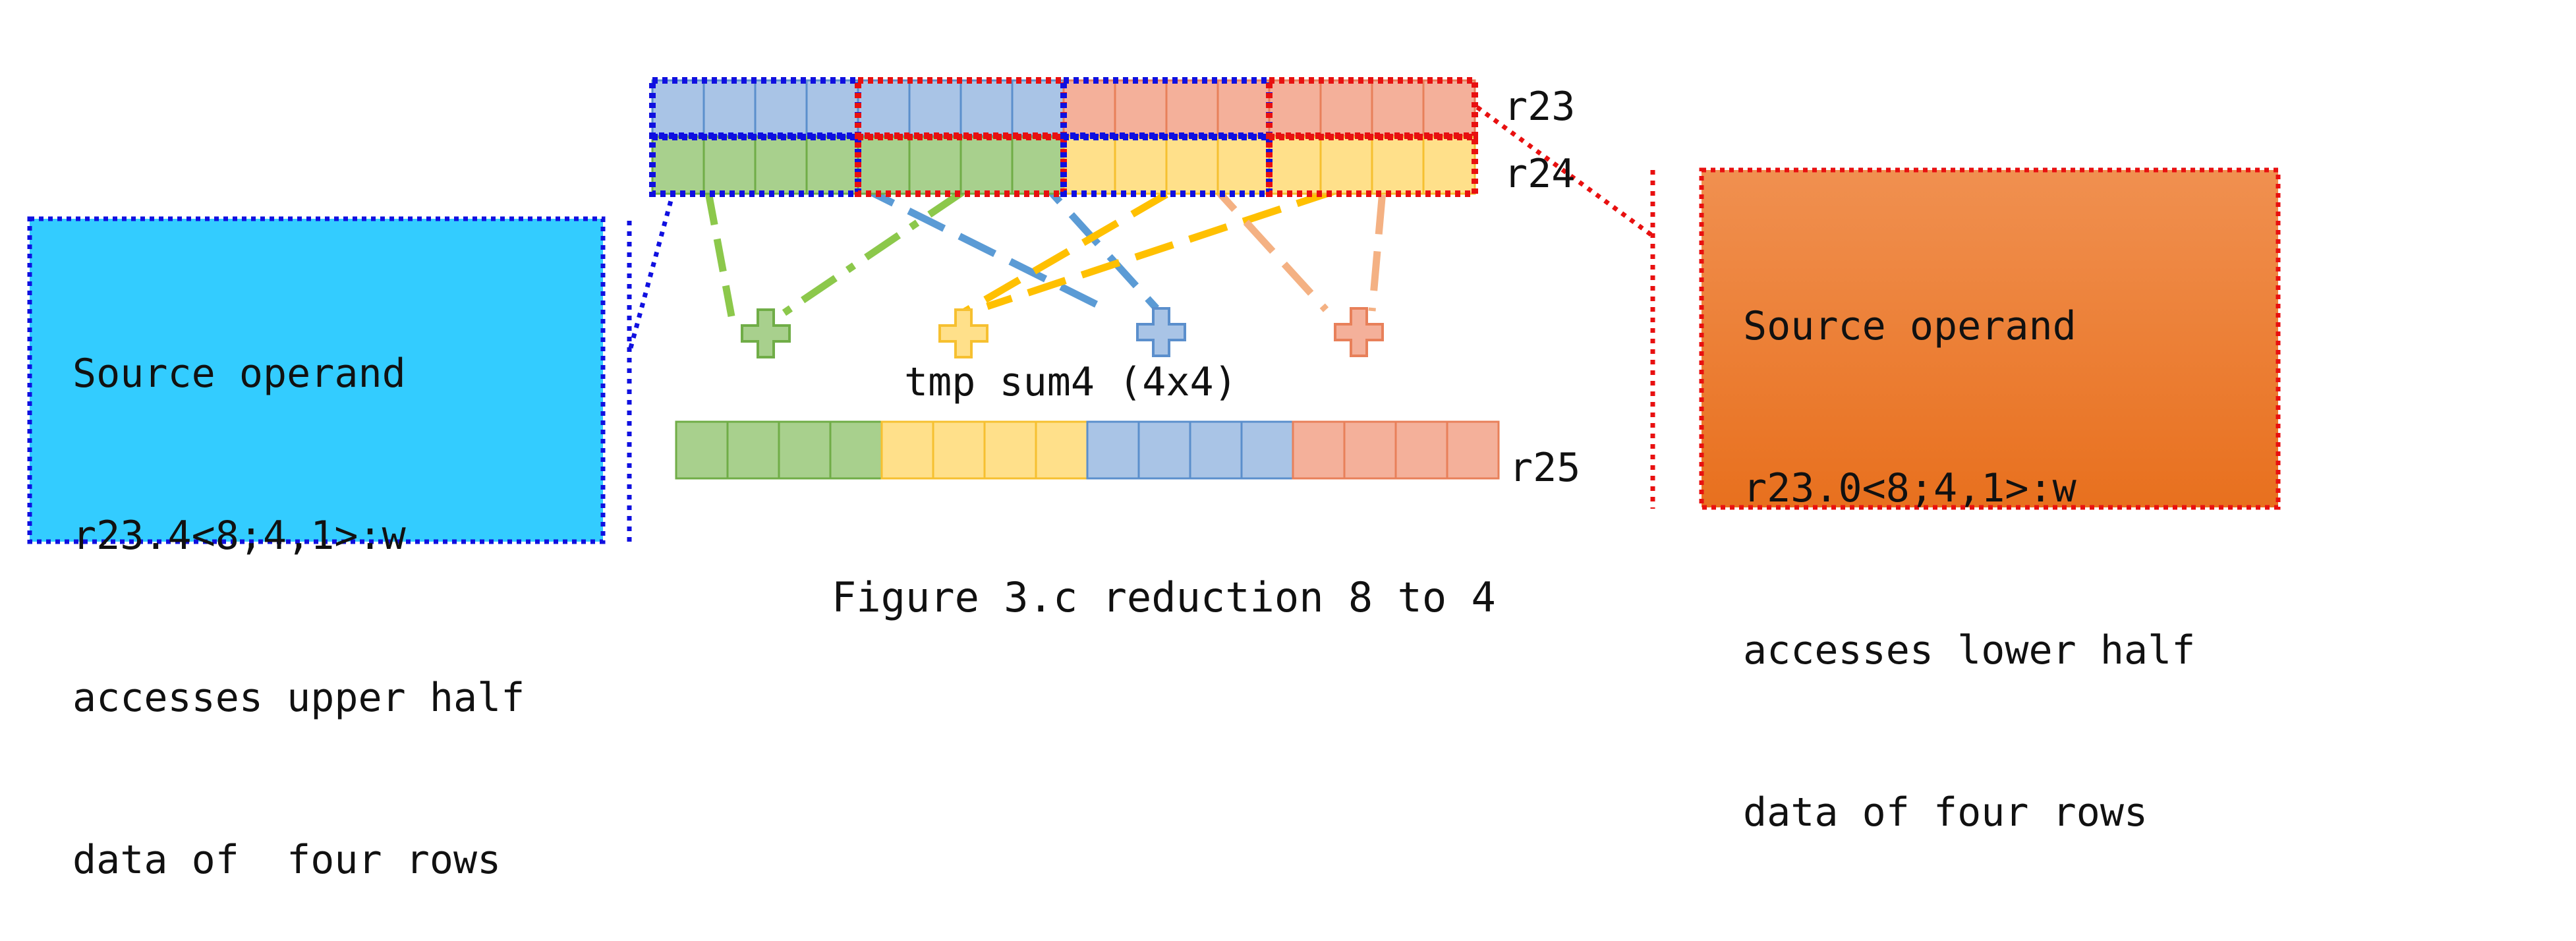 The width and height of the screenshot is (2576, 941). Describe the element at coordinates (1910, 326) in the screenshot. I see `right-callout-line: Source operand` at that location.